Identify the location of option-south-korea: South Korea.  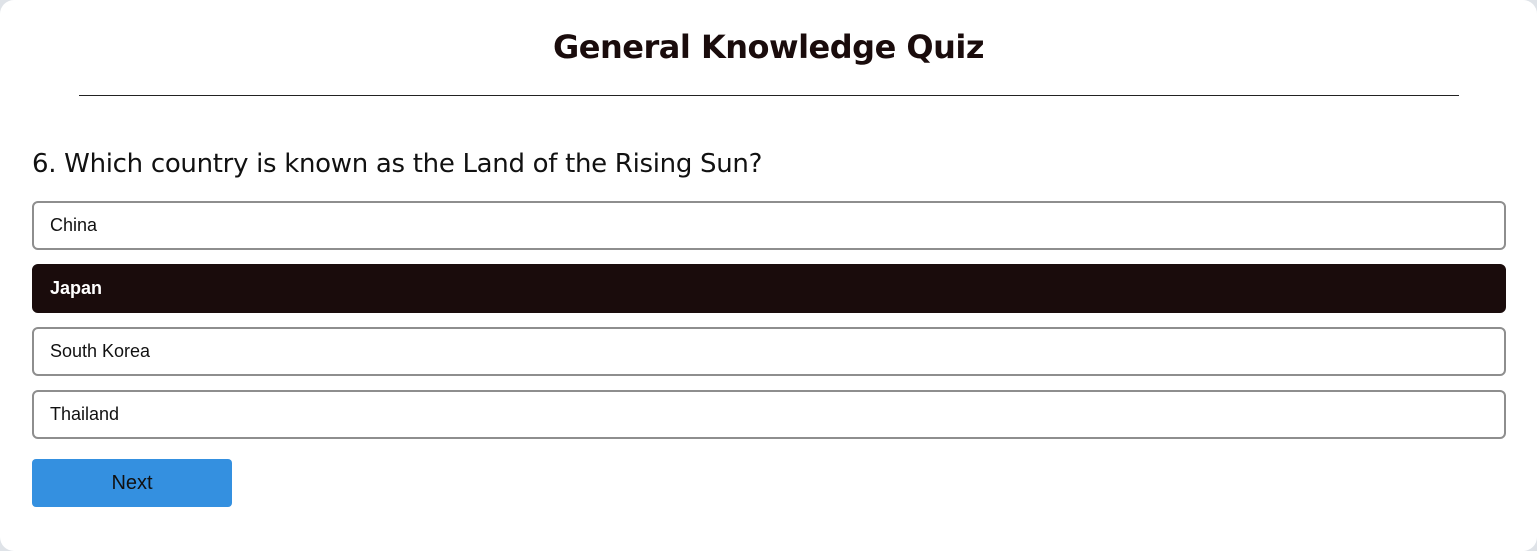
(769, 351).